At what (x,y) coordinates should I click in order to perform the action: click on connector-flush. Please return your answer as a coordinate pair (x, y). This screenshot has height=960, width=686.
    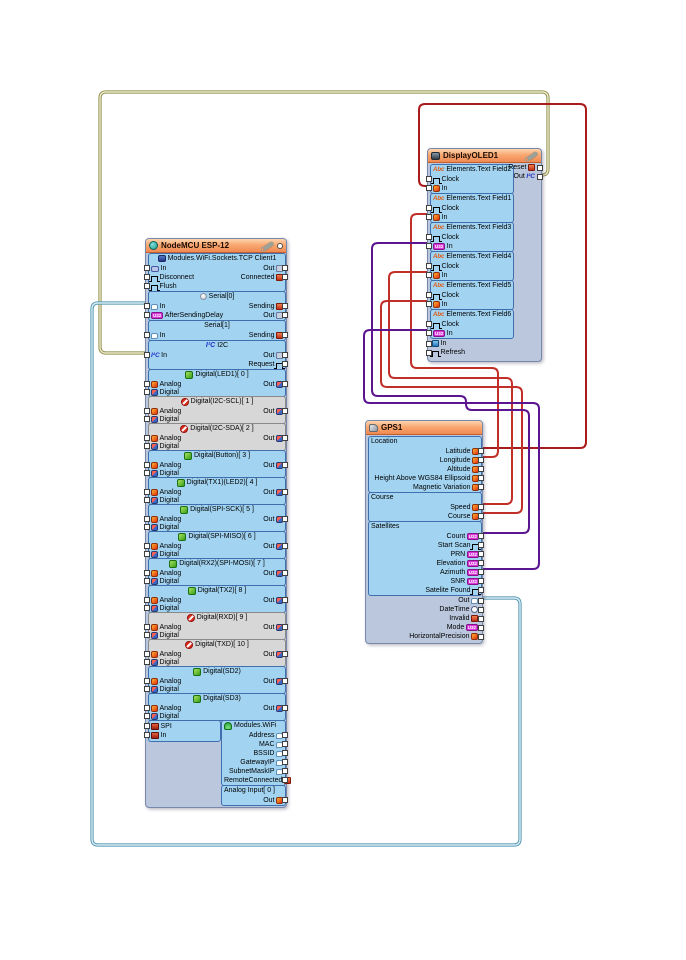
    Looking at the image, I should click on (147, 286).